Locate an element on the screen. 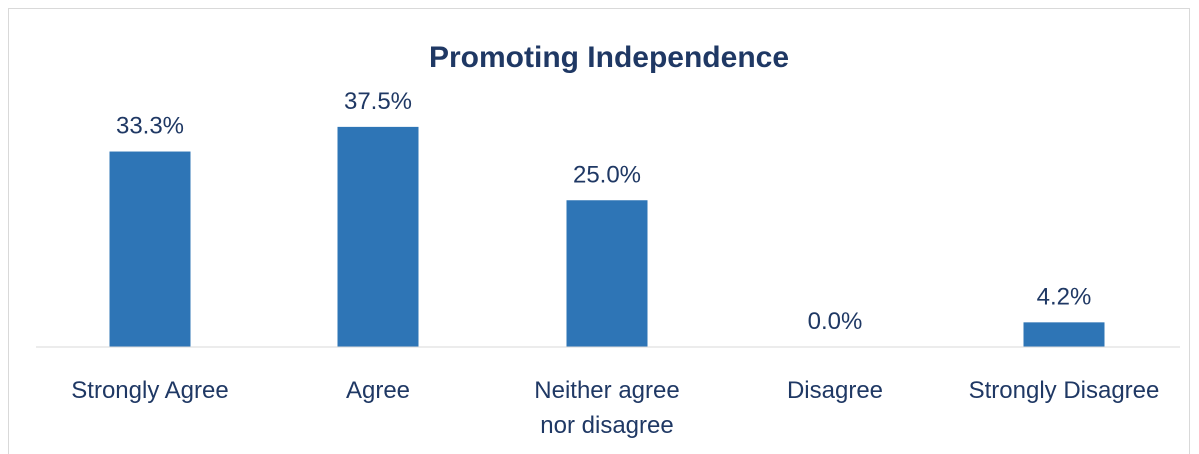 This screenshot has height=454, width=1199. category-label-line: Strongly Agree is located at coordinates (149, 390).